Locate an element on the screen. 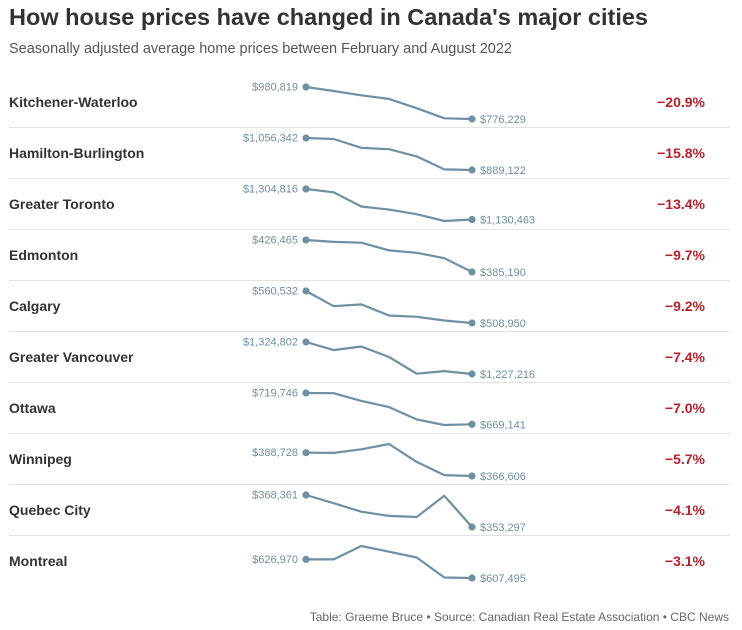  city-name: Kitchener-Waterloo is located at coordinates (73, 102).